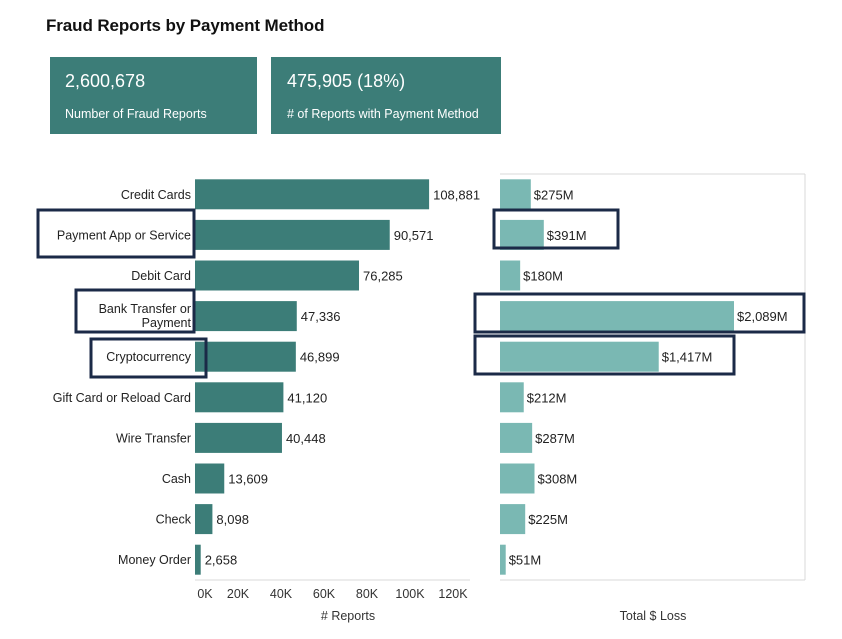 The image size is (842, 639). I want to click on x-tick-label: 0K, so click(205, 594).